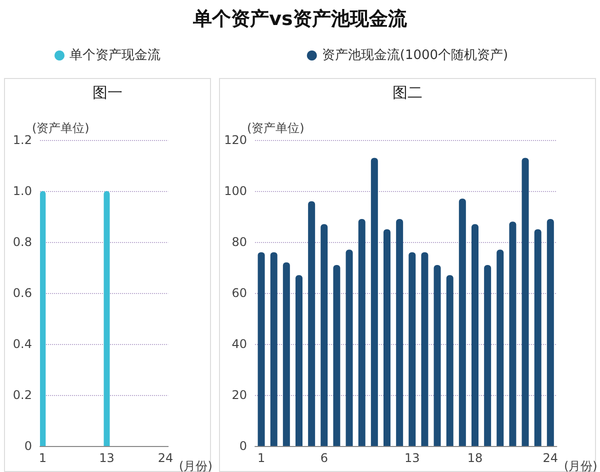 The image size is (600, 472). Describe the element at coordinates (22, 344) in the screenshot. I see `y-tick-label: 0.4` at that location.